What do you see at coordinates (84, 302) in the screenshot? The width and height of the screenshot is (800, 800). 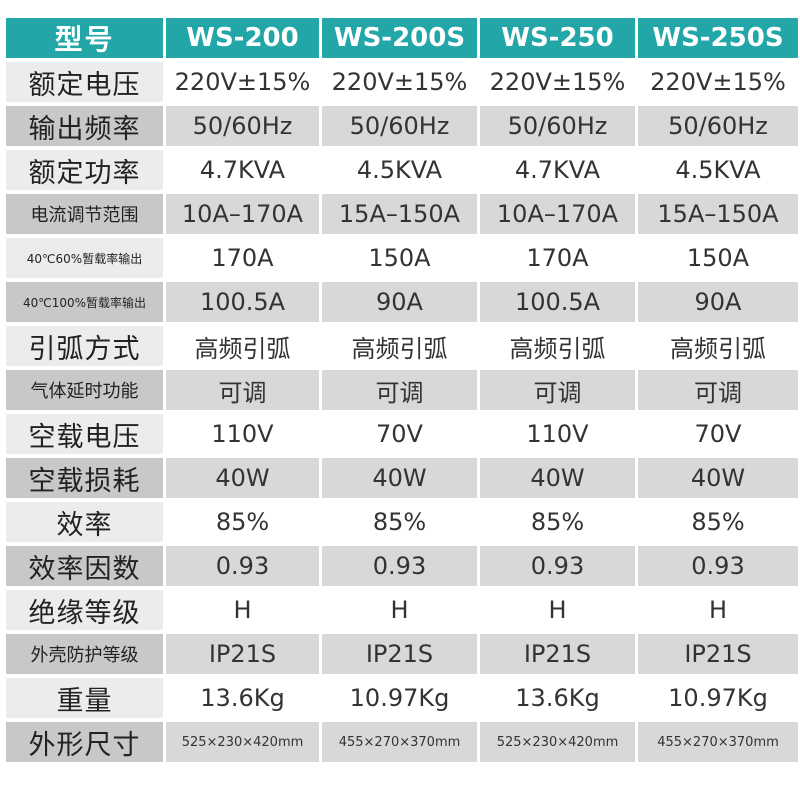 I see `row-label: 40℃100%暂载率输出` at bounding box center [84, 302].